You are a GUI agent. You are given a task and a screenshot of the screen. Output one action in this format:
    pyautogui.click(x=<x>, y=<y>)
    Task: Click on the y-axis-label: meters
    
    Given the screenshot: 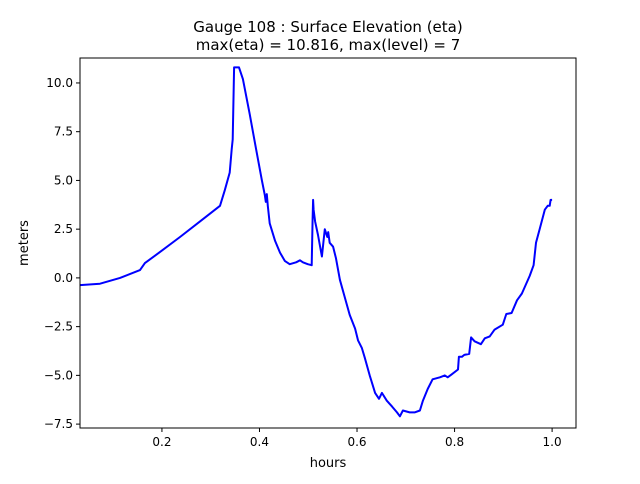 What is the action you would take?
    pyautogui.click(x=24, y=243)
    